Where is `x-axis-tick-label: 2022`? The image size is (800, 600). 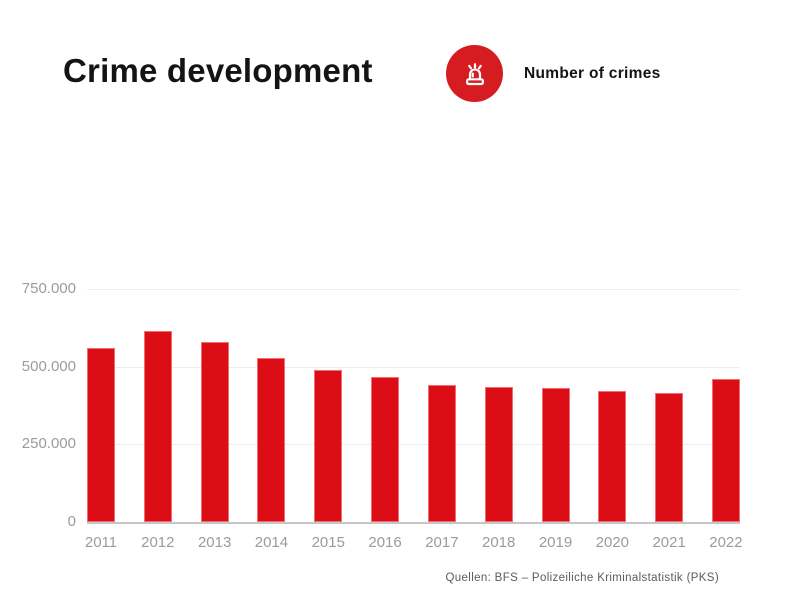 x-axis-tick-label: 2022 is located at coordinates (726, 542).